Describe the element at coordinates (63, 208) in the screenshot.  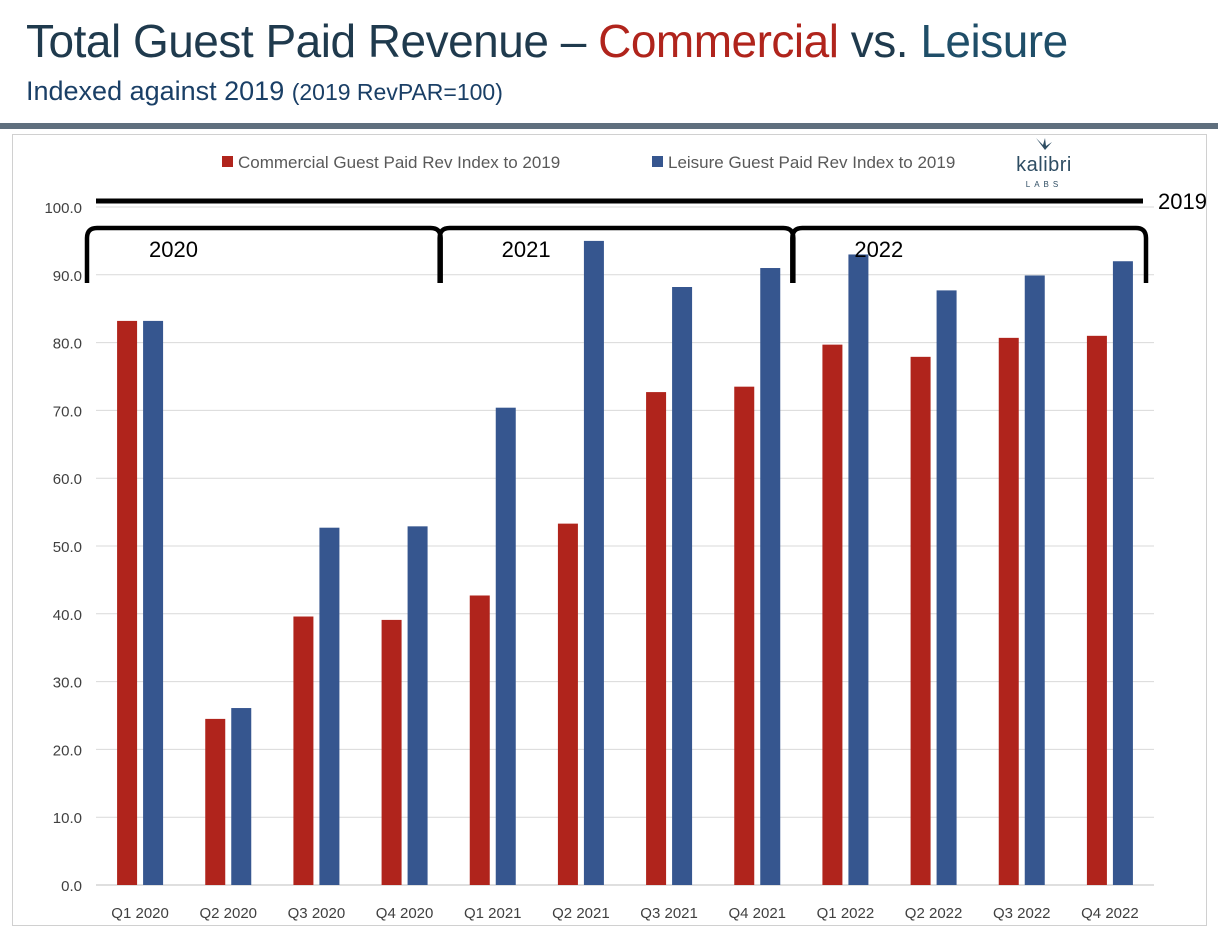
I see `y-tick-label: 100.0` at that location.